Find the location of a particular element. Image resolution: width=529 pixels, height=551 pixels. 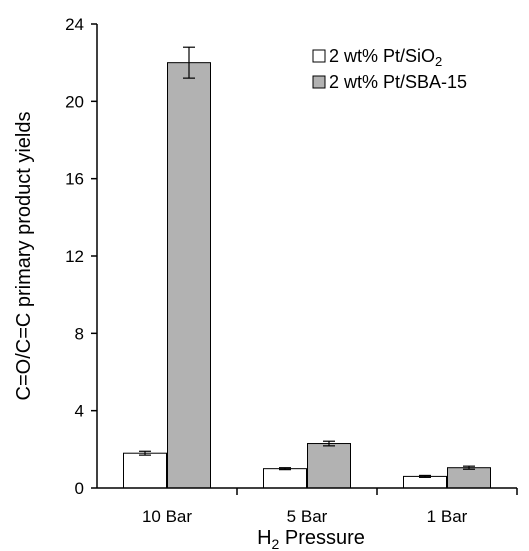

x-ticks-group: 10 Bar 5 Bar 1 Bar is located at coordinates (330, 507).